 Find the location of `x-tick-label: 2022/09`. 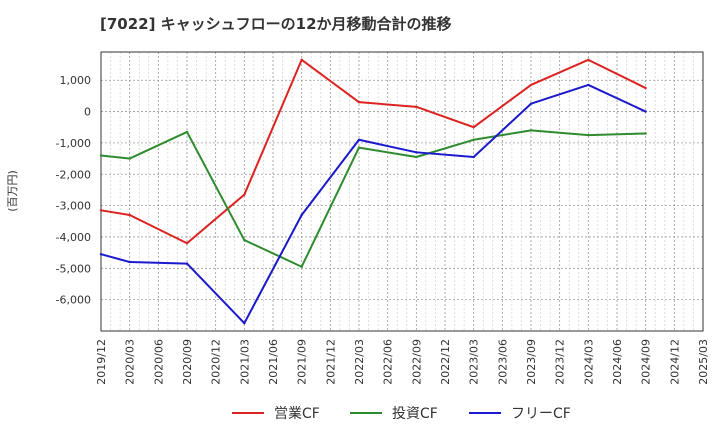

x-tick-label: 2022/09 is located at coordinates (416, 362).